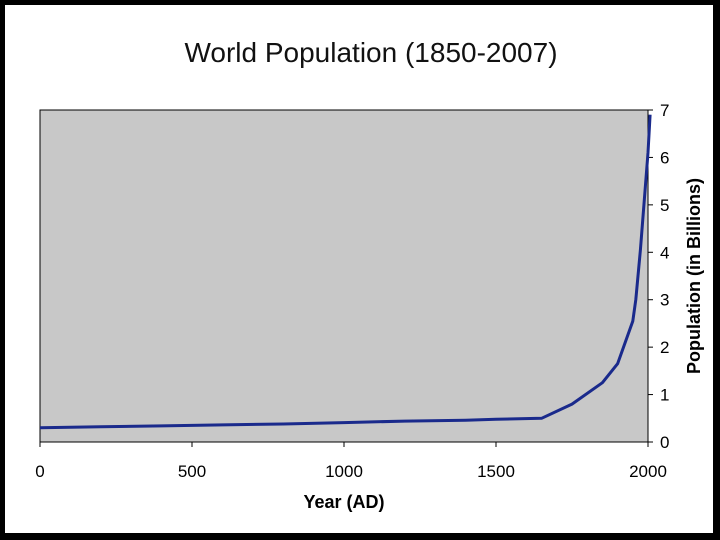  Describe the element at coordinates (664, 442) in the screenshot. I see `y-tick-label: 0` at that location.